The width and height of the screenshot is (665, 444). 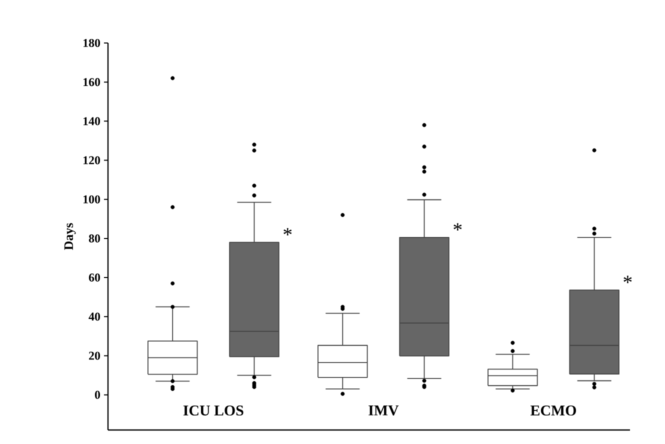 I want to click on y-tick-label: 140, so click(x=92, y=121).